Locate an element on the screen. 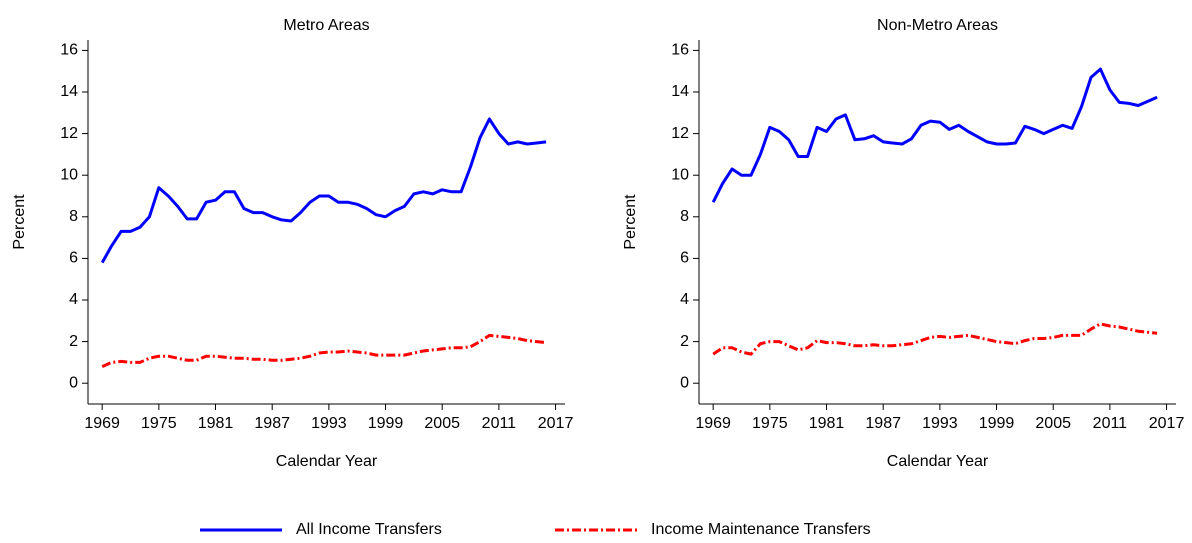 This screenshot has width=1192, height=543. legend-label: All Income Transfers is located at coordinates (369, 529).